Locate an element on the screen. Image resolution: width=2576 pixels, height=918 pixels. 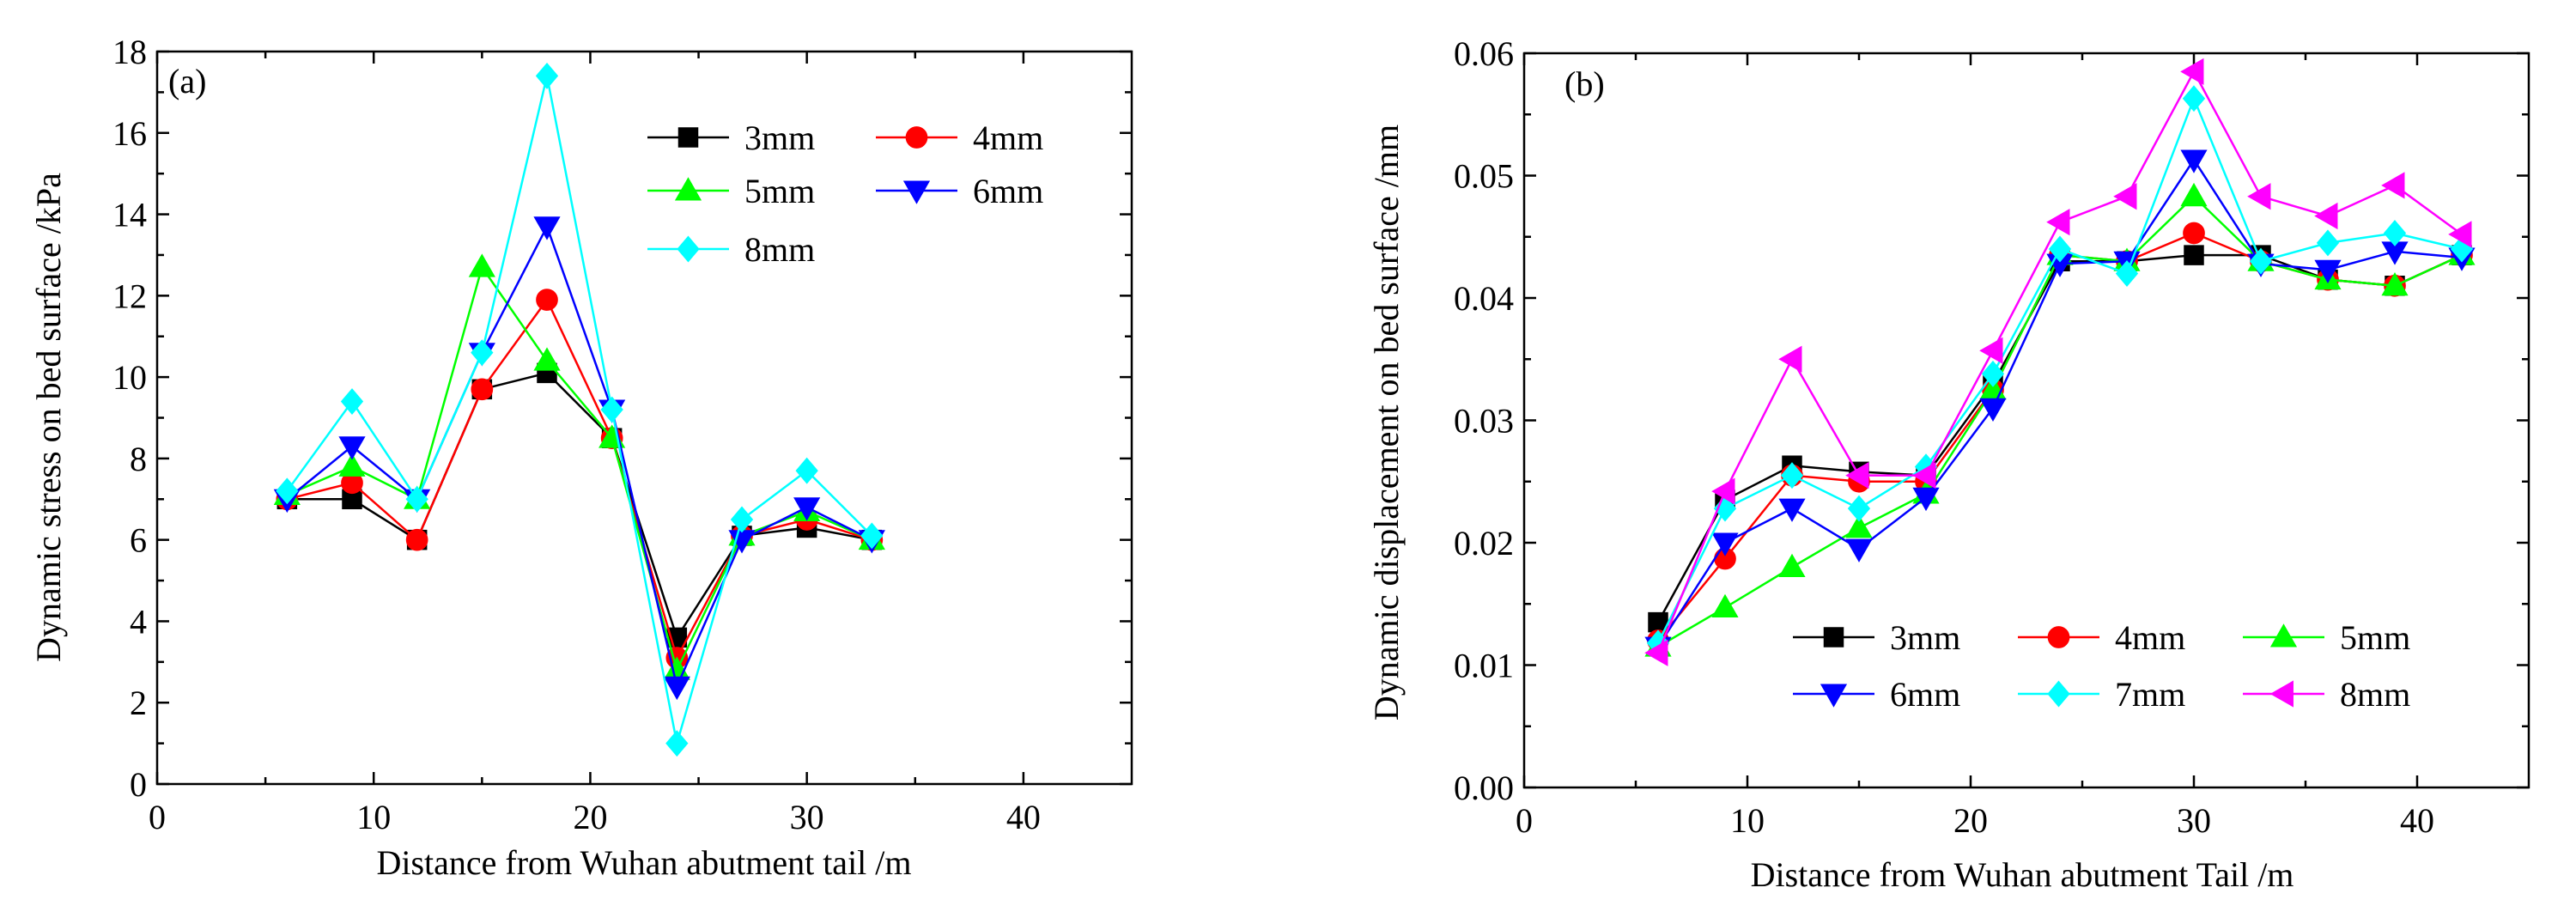
a-series-line-5mm is located at coordinates (579, 468).